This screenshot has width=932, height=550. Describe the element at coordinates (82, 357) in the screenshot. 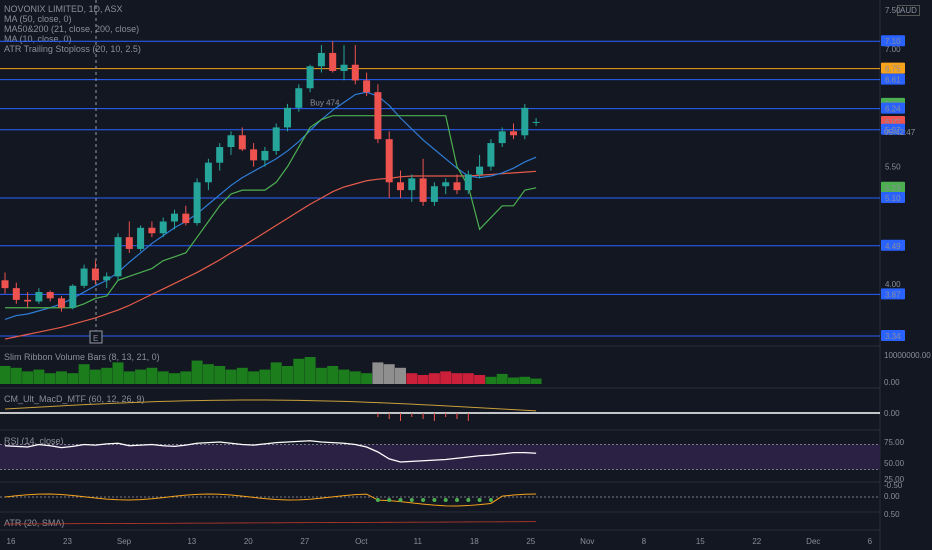

I see `legend-volume: Slim Ribbon Volume Bars (8, 13, 21, 0)` at that location.